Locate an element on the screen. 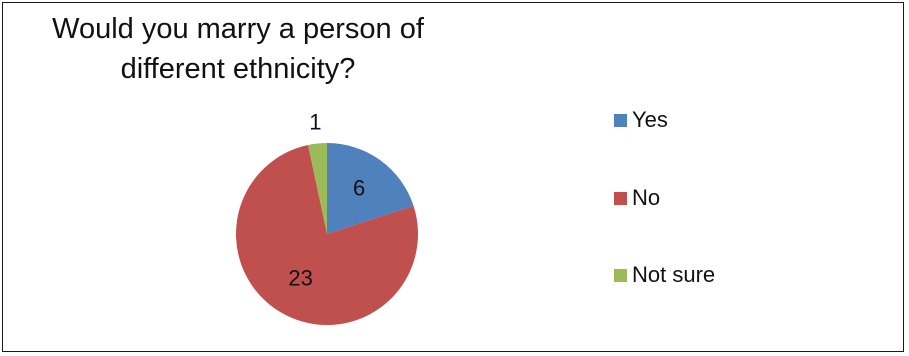  legend-swatch-yes is located at coordinates (620, 120).